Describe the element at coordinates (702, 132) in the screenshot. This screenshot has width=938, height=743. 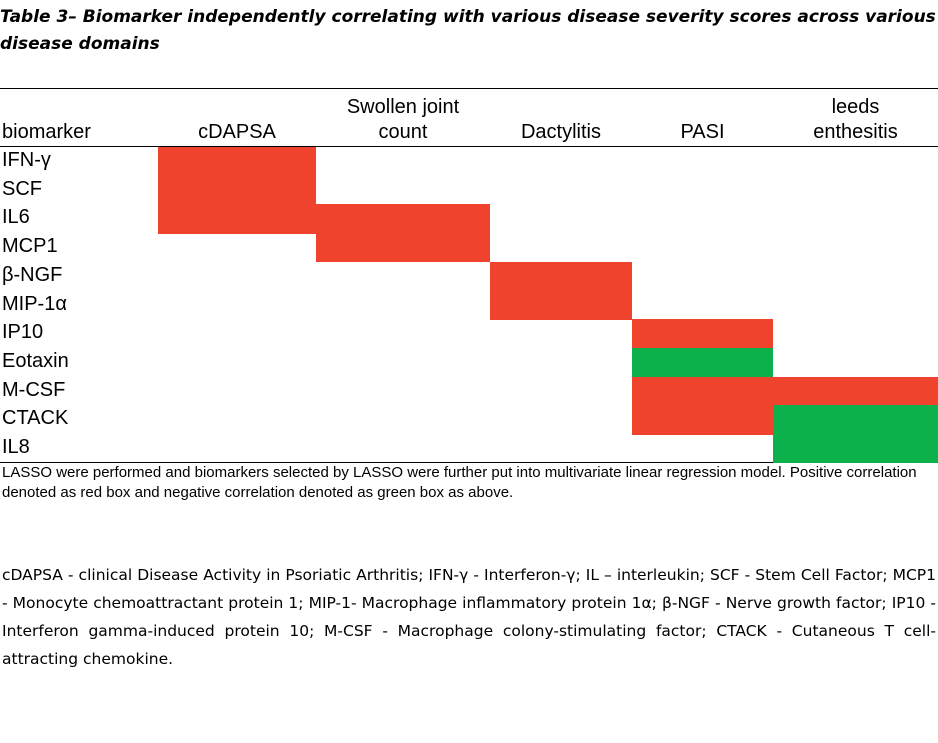
I see `column-header-line2: PASI` at that location.